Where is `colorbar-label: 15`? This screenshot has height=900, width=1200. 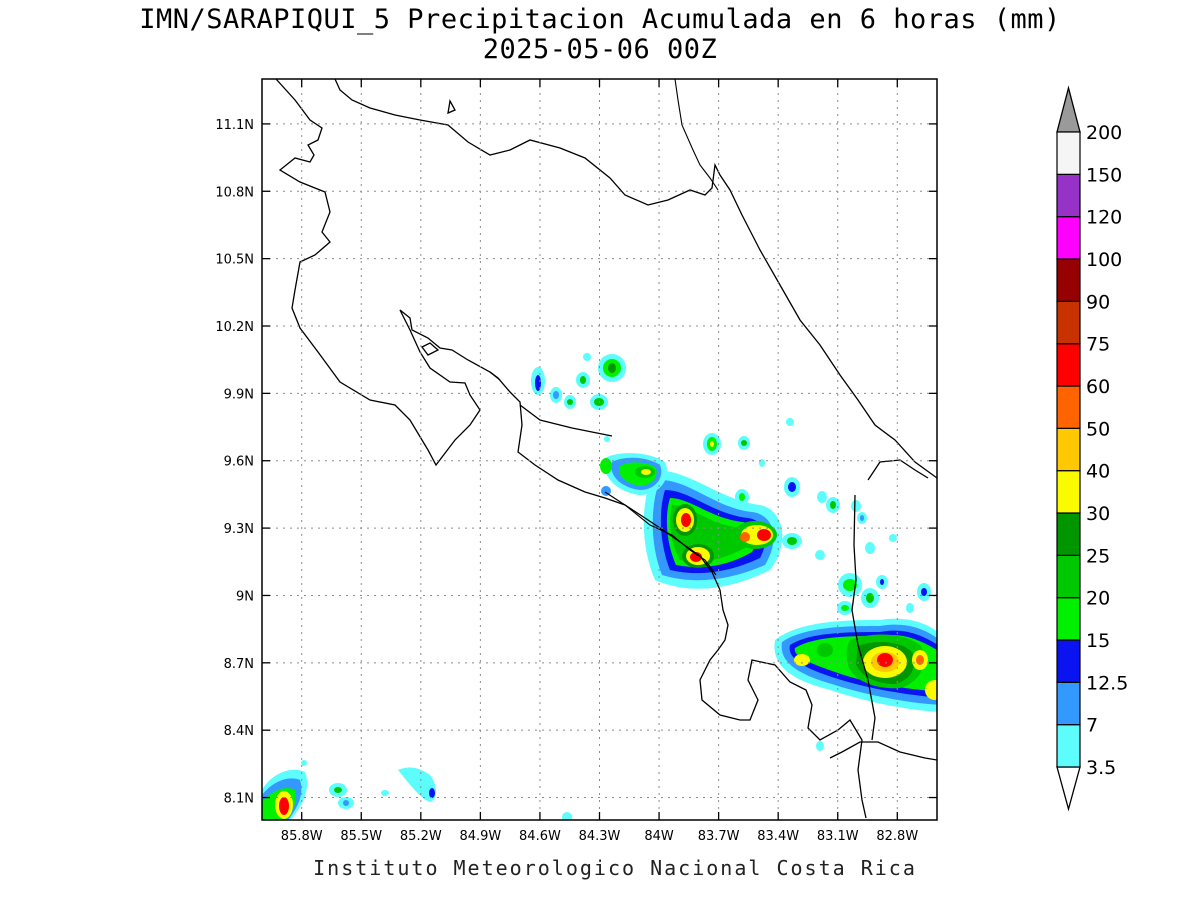
colorbar-label: 15 is located at coordinates (1098, 641).